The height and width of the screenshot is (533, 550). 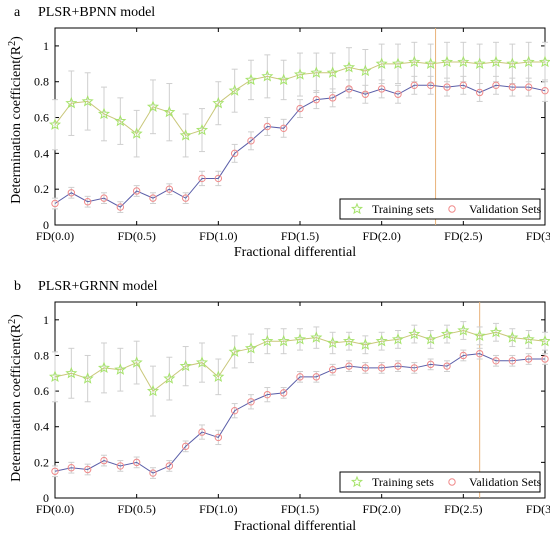 What do you see at coordinates (12, 321) in the screenshot?
I see `panel-b-y-axis-label-sup: 2` at bounding box center [12, 321].